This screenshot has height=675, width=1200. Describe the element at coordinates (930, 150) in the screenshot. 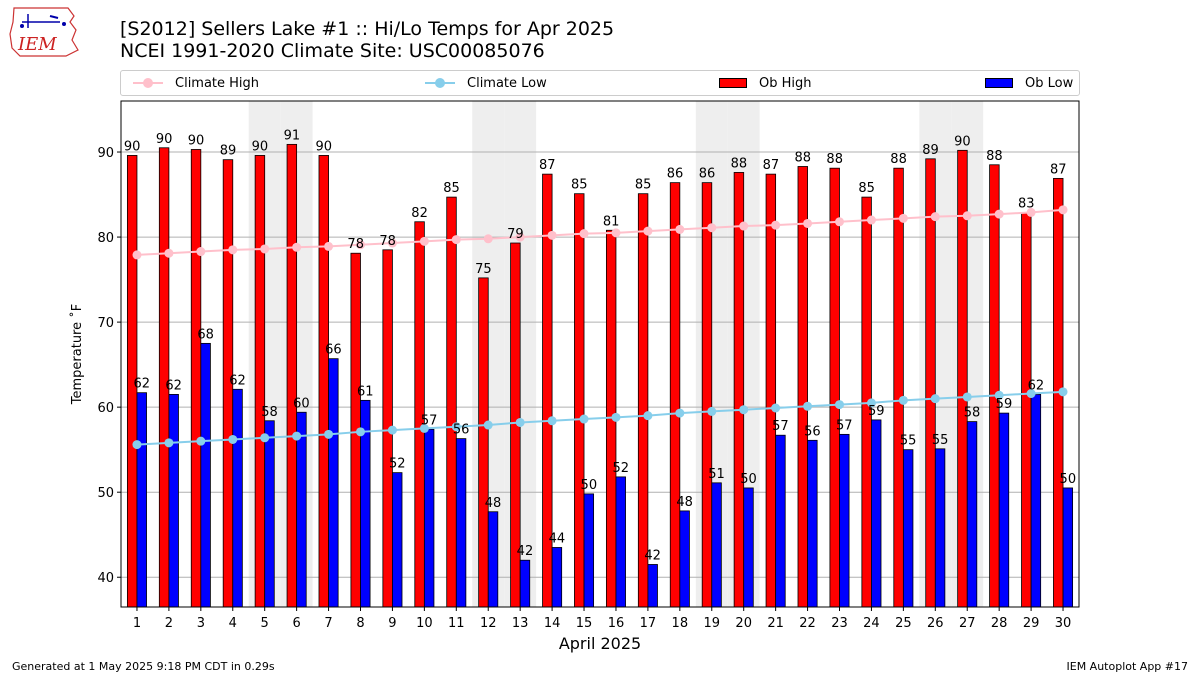

I see `label-ob-high: 89` at that location.